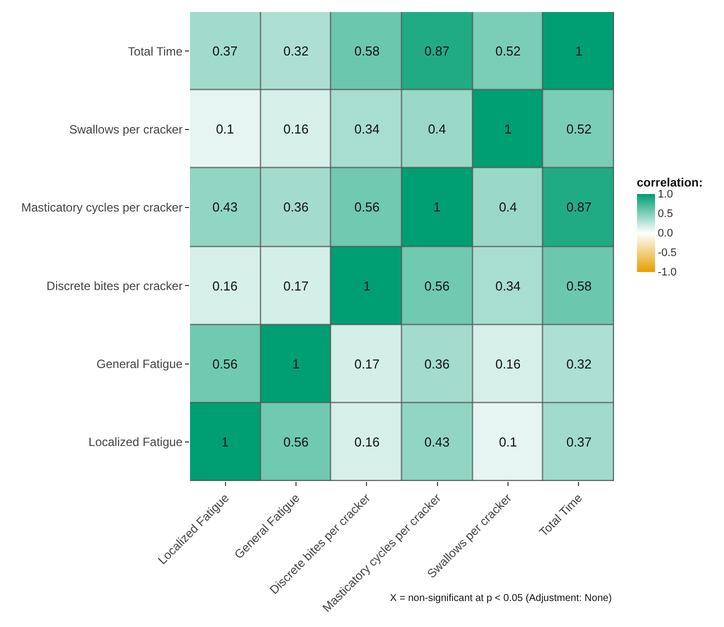 The height and width of the screenshot is (627, 724). What do you see at coordinates (139, 363) in the screenshot?
I see `y-tick-label: General Fatigue` at bounding box center [139, 363].